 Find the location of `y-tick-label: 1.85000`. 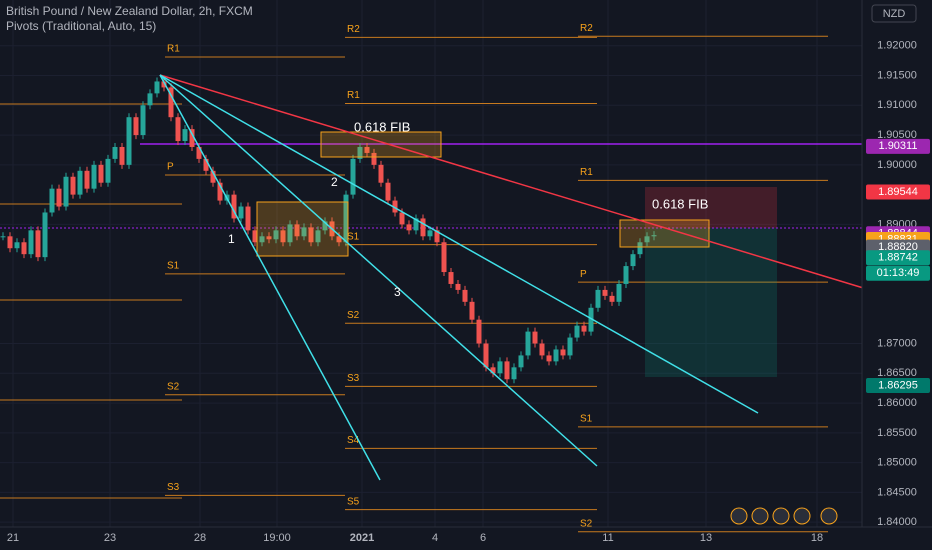

y-tick-label: 1.85000 is located at coordinates (897, 463).